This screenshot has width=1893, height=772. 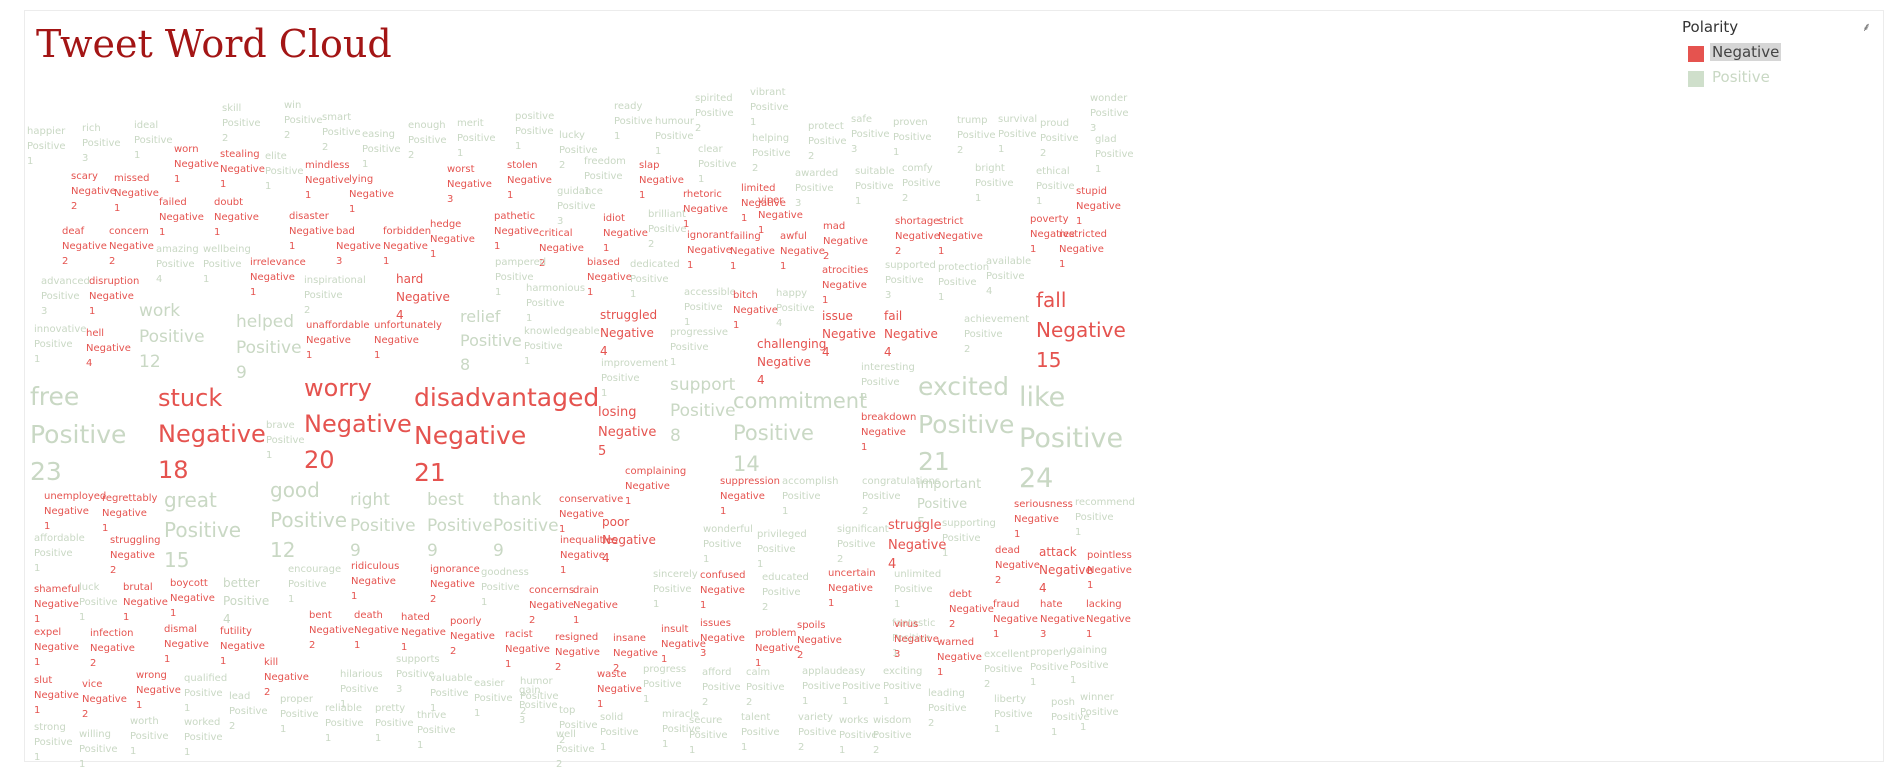 I want to click on word-suppression: suppression Negative 1, so click(x=750, y=496).